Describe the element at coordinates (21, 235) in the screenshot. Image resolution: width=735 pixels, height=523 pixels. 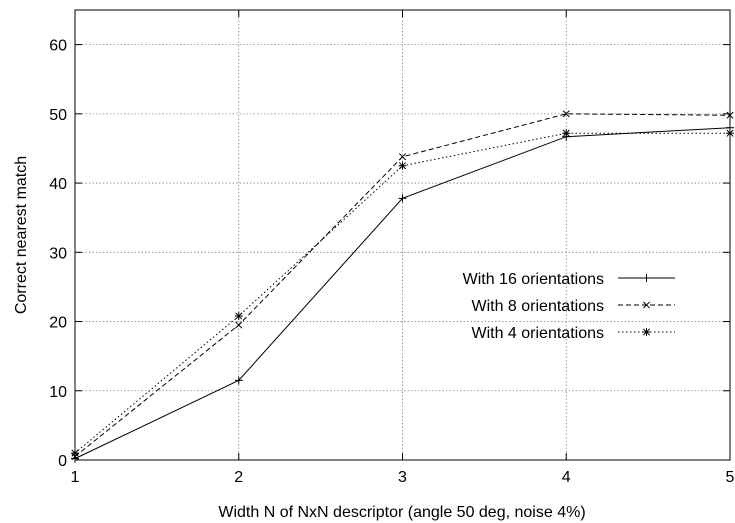
I see `y-axis-label: Correct nearest match` at that location.